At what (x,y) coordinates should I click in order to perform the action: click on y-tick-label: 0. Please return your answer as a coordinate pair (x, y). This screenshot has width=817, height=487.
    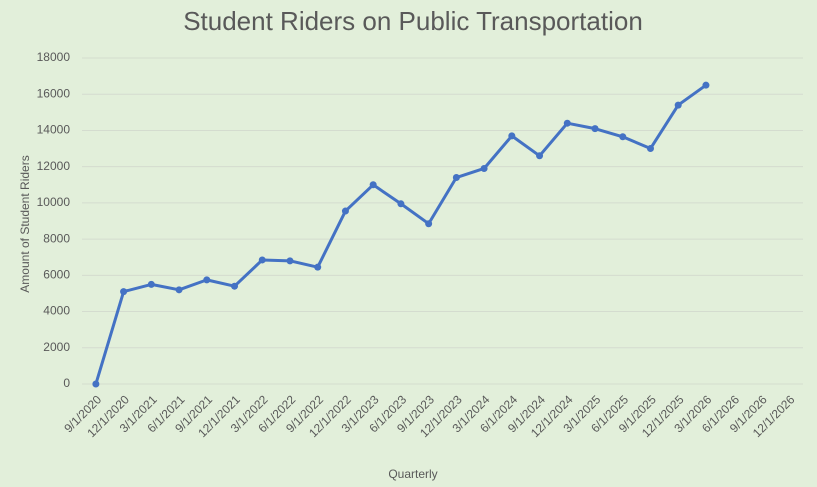
    Looking at the image, I should click on (66, 383).